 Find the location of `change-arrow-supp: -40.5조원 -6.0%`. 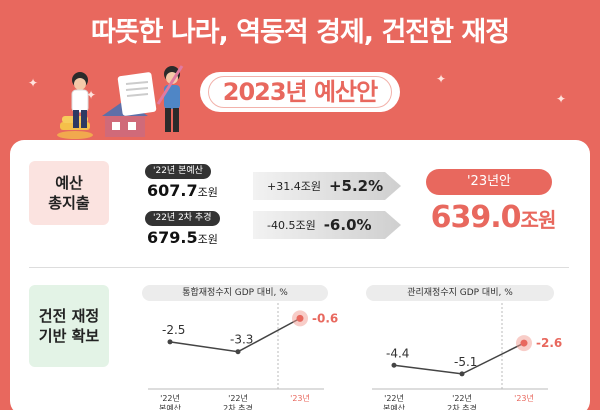

change-arrow-supp: -40.5조원 -6.0% is located at coordinates (327, 225).